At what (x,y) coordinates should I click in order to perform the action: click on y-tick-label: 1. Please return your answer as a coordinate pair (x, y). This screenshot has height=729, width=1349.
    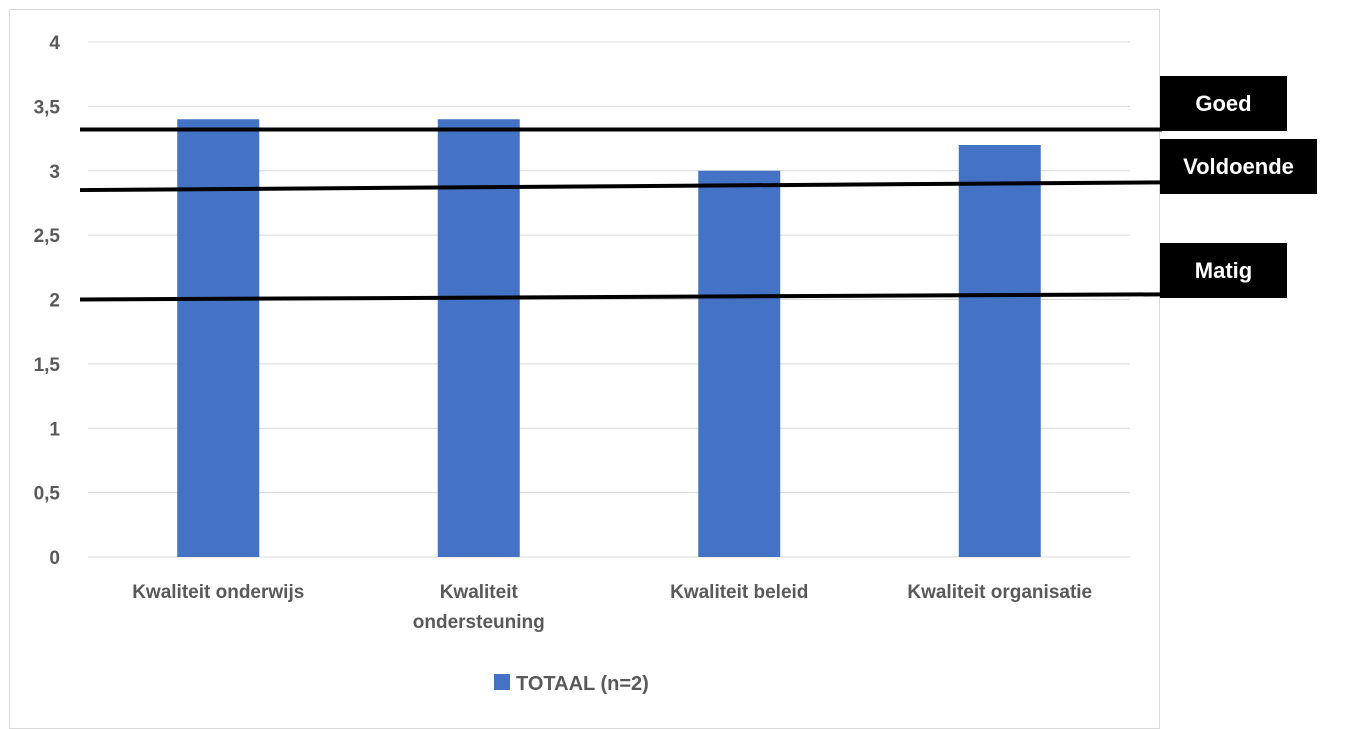
    Looking at the image, I should click on (54, 429).